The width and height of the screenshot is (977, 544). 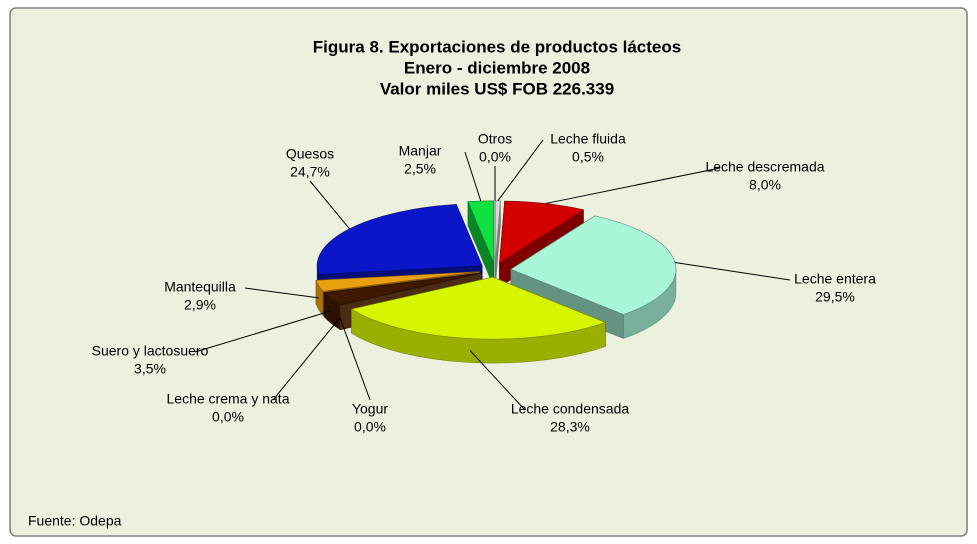 What do you see at coordinates (588, 157) in the screenshot?
I see `slice-value-label: 0,5%` at bounding box center [588, 157].